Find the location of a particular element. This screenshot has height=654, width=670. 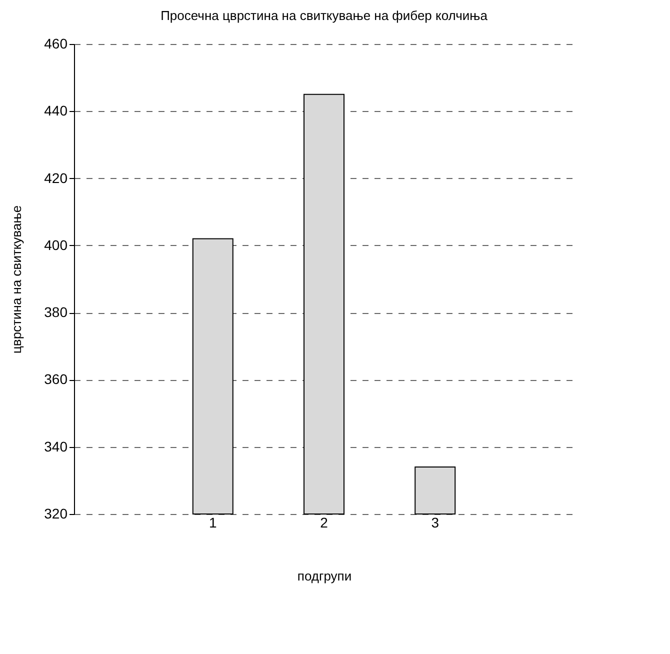

y-tick-label: 460 is located at coordinates (56, 44).